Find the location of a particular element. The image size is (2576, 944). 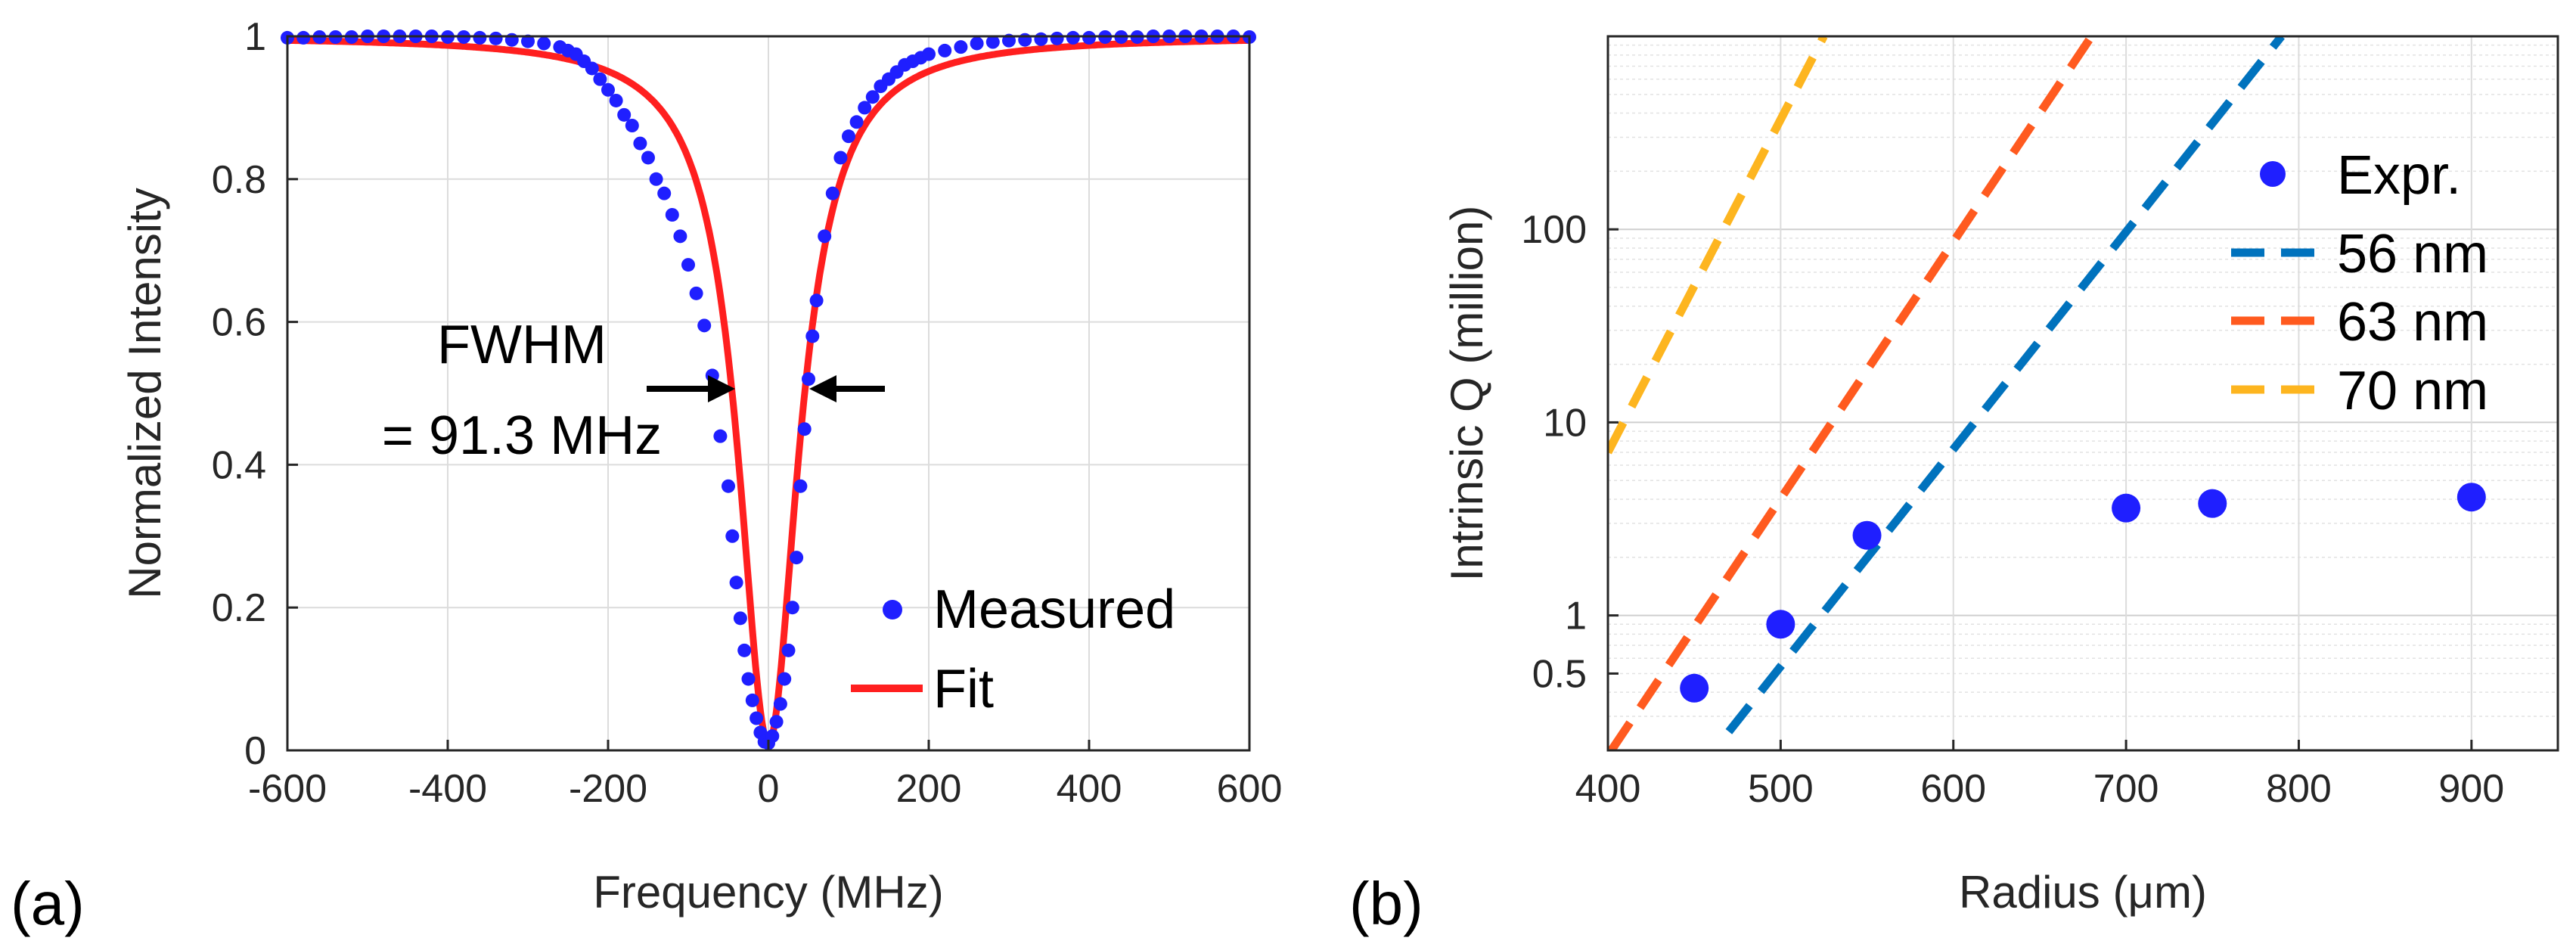

fwhm-left-arrow is located at coordinates (691, 388).